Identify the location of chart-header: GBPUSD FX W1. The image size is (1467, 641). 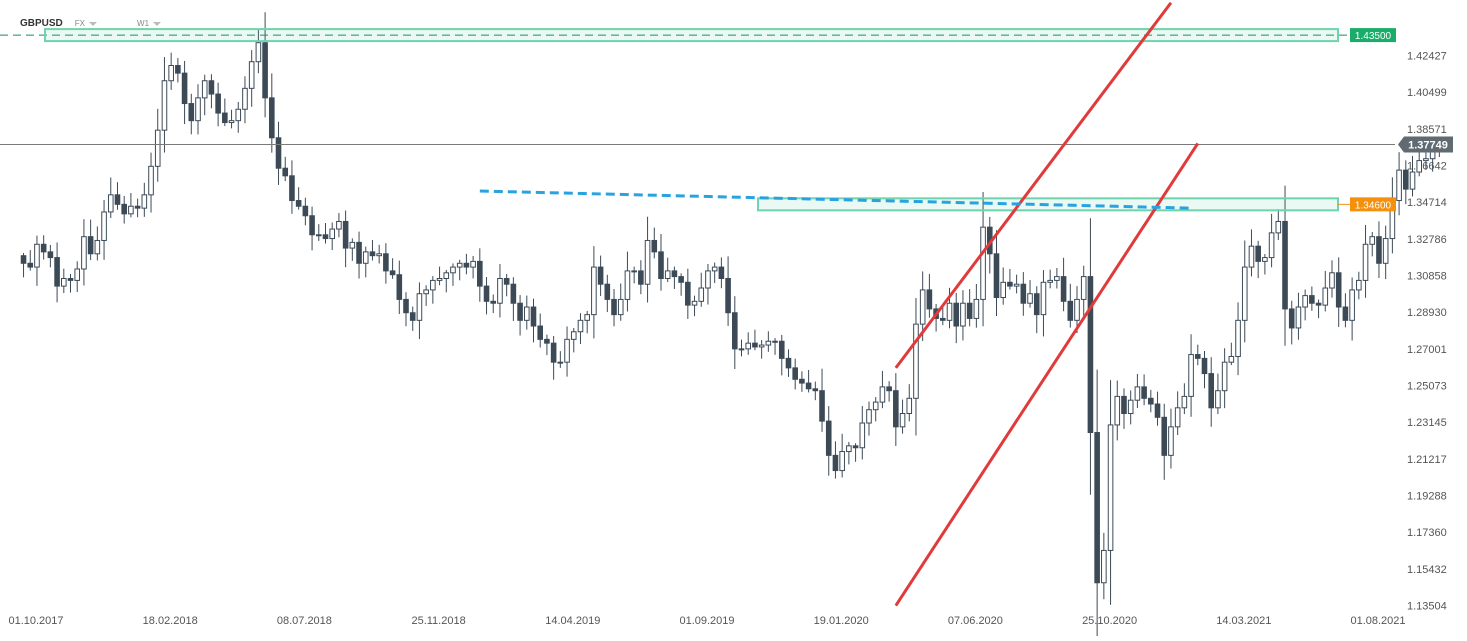
(91, 23).